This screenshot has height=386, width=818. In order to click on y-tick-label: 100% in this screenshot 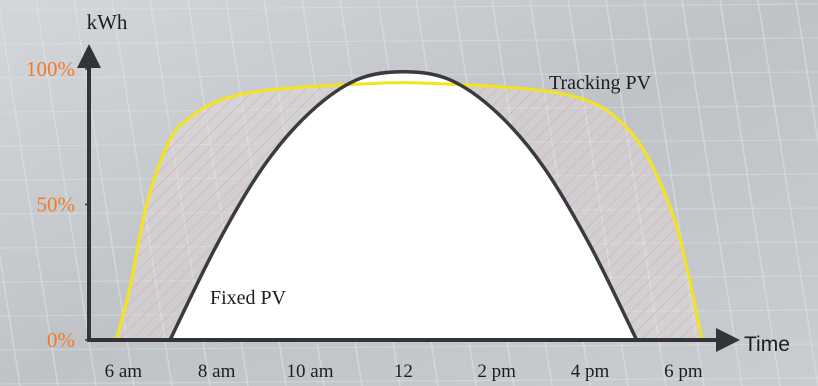, I will do `click(50, 69)`.